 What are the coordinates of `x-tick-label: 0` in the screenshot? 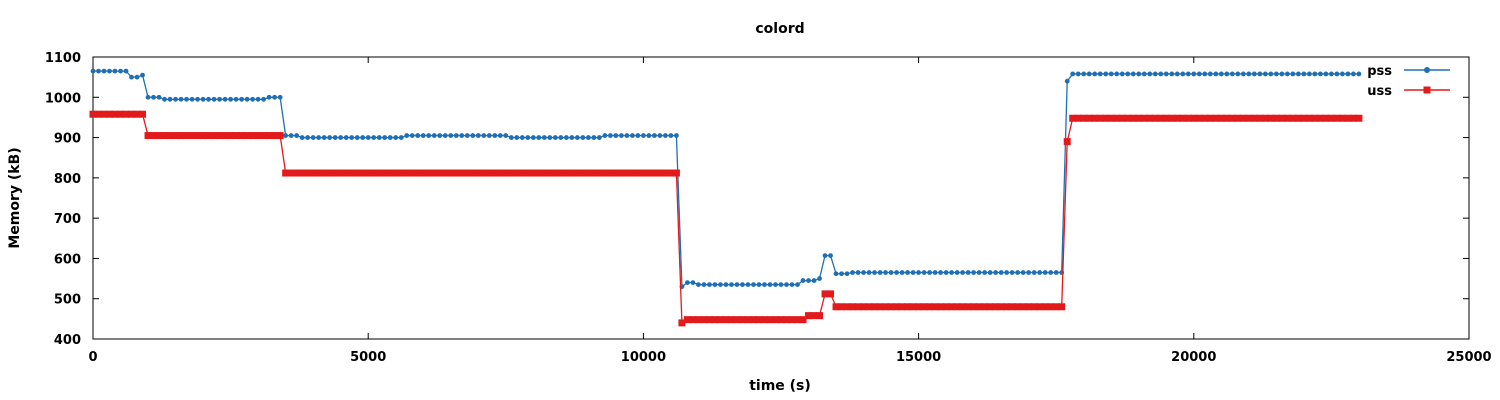 It's located at (92, 357).